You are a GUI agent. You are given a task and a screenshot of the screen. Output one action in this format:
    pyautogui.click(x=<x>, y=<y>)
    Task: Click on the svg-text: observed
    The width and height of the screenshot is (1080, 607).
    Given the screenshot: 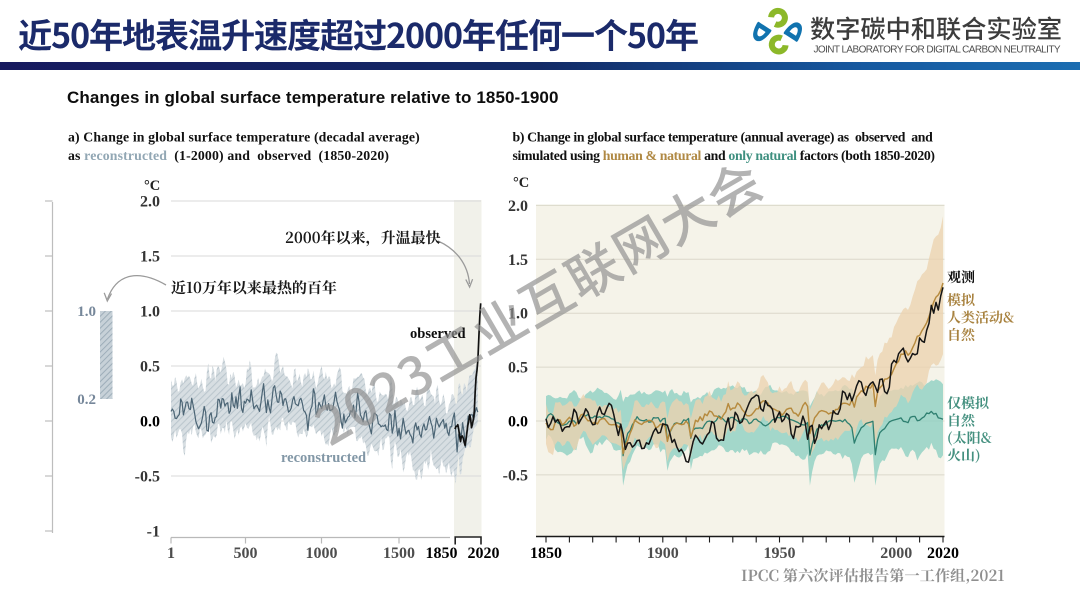 What is the action you would take?
    pyautogui.click(x=438, y=334)
    